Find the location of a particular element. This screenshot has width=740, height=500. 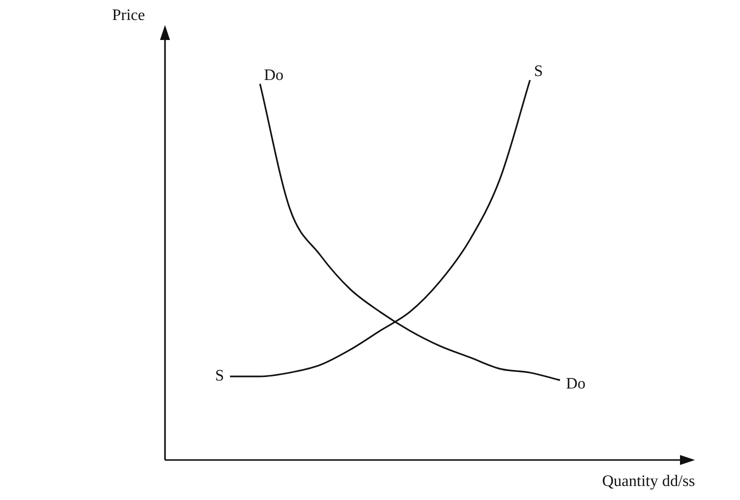

x-axis-title: Quantity dd/ss is located at coordinates (648, 481).